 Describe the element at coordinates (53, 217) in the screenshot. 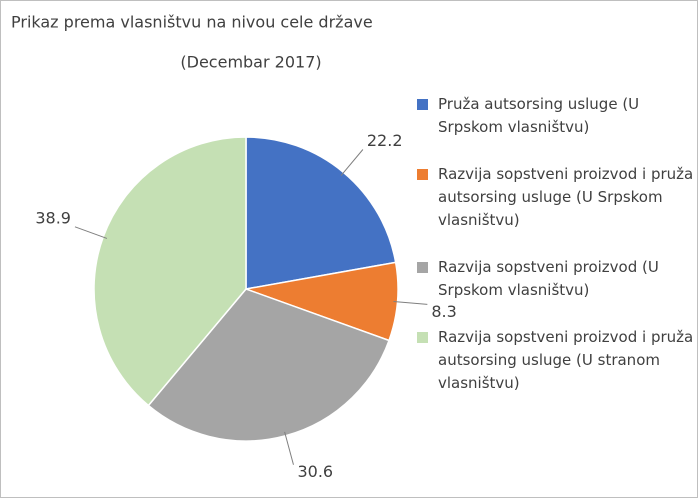

I see `data-label: 38.9` at that location.